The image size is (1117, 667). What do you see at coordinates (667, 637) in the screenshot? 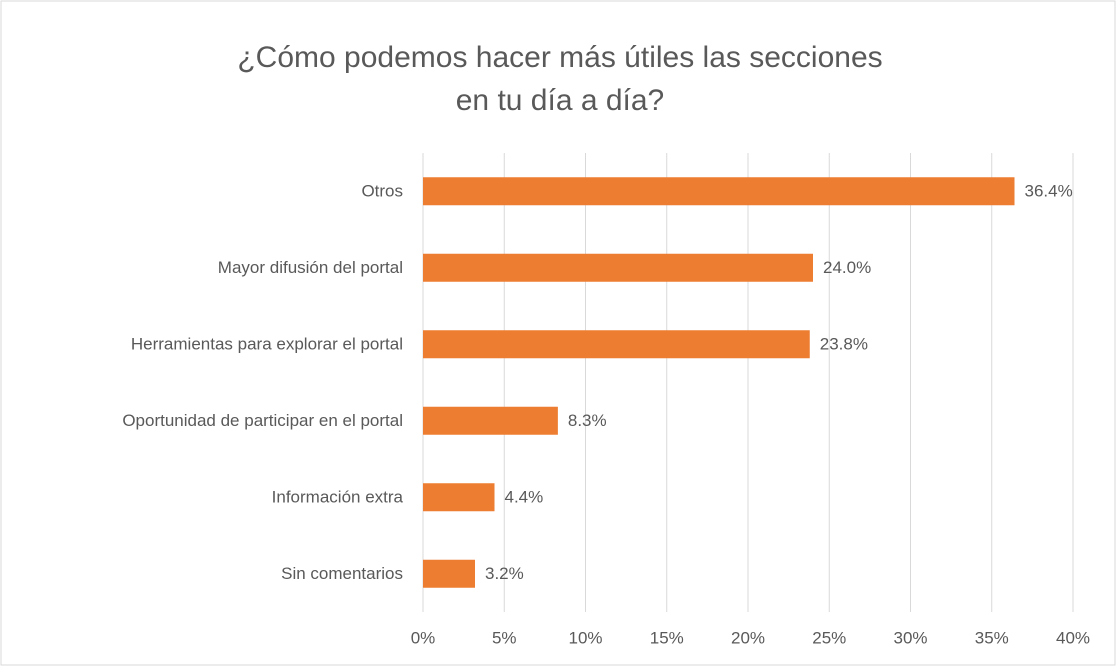
I see `x-tick-label: 15%` at bounding box center [667, 637].